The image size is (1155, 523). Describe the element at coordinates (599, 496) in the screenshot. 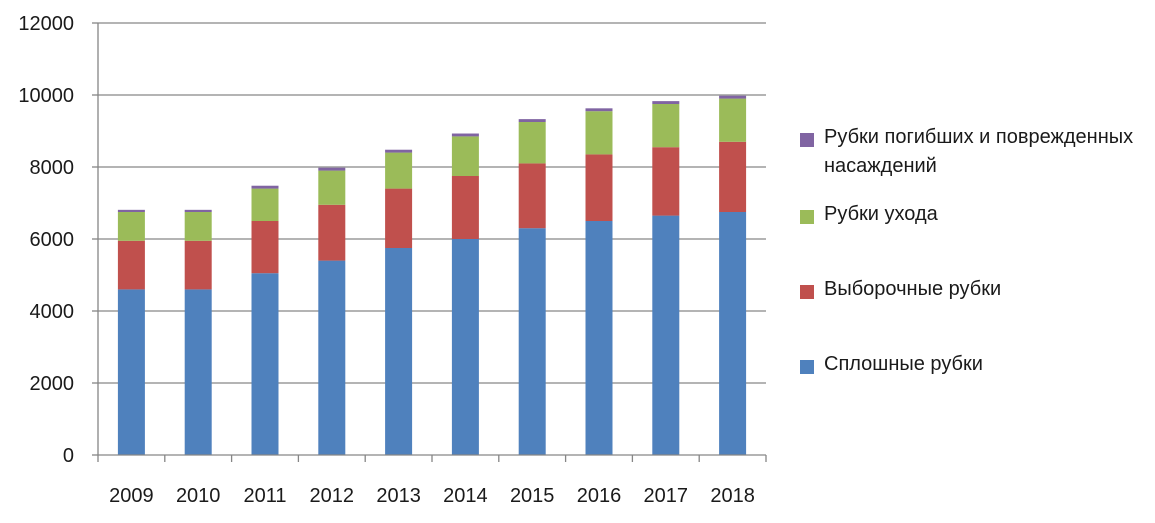

I see `x-tick-label: 2016` at that location.